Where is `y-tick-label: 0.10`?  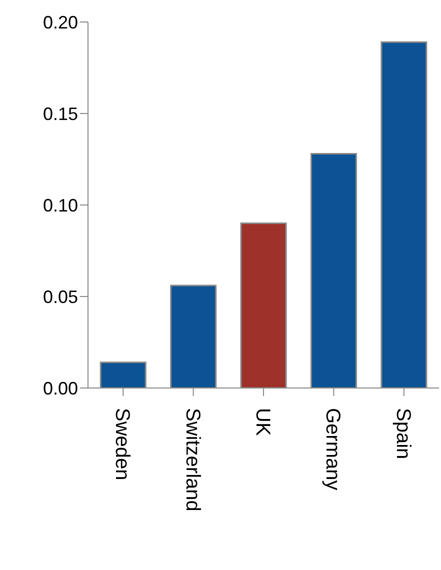 y-tick-label: 0.10 is located at coordinates (60, 205).